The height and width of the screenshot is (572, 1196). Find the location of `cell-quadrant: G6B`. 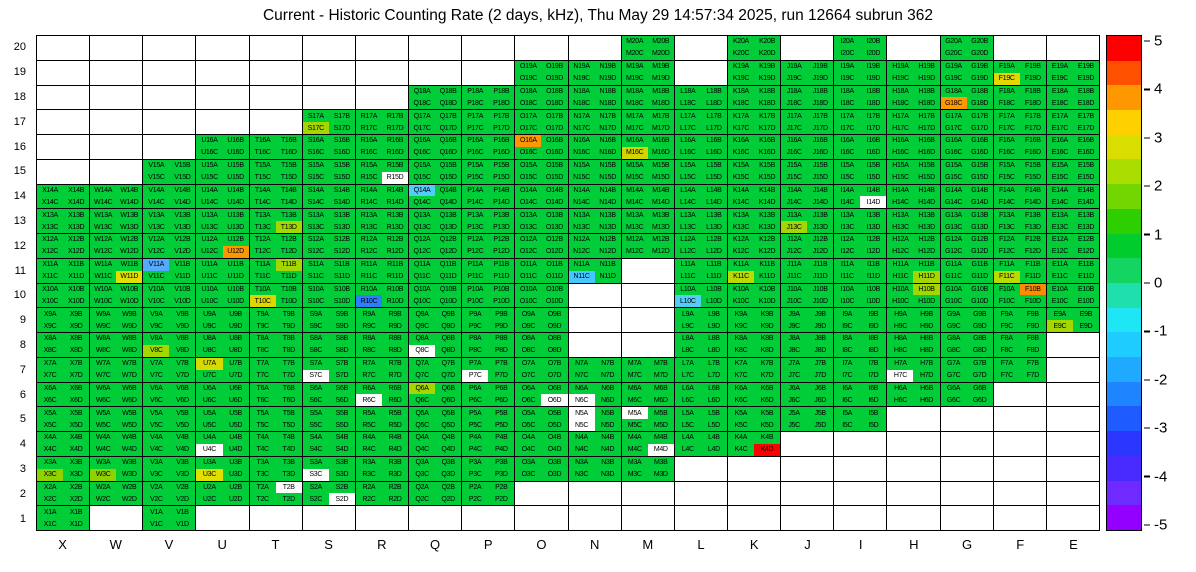

cell-quadrant: G6B is located at coordinates (979, 388).